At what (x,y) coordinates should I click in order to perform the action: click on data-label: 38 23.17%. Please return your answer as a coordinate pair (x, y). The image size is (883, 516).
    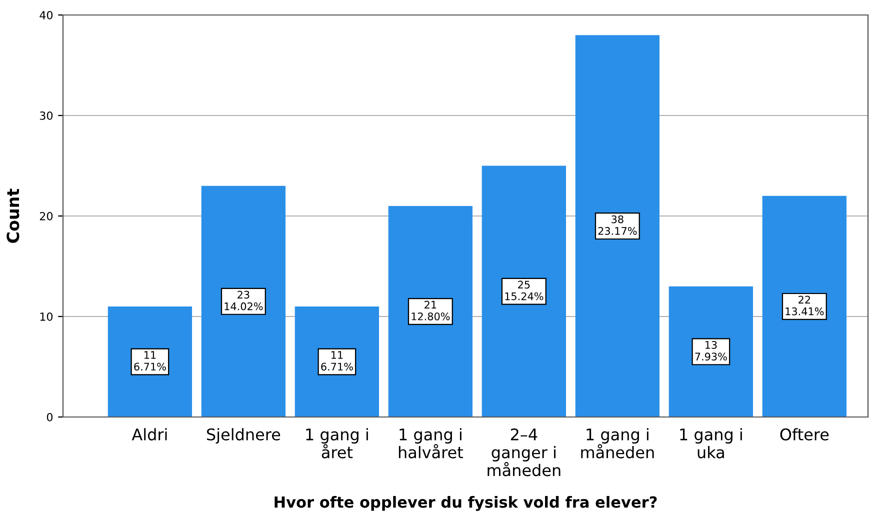
    Looking at the image, I should click on (617, 225).